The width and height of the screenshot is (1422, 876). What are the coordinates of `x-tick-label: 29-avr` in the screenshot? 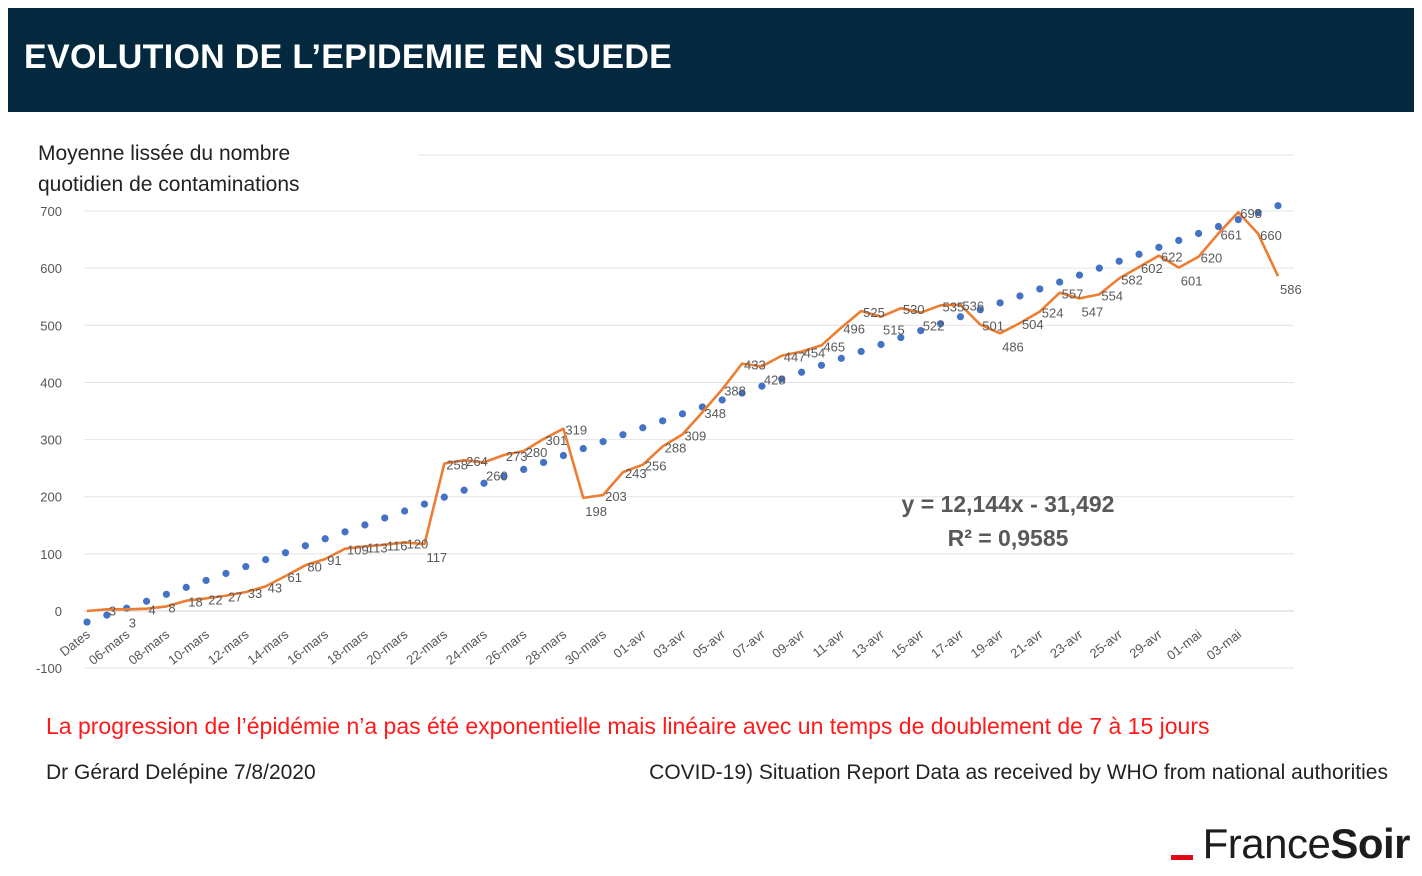 It's located at (1145, 643).